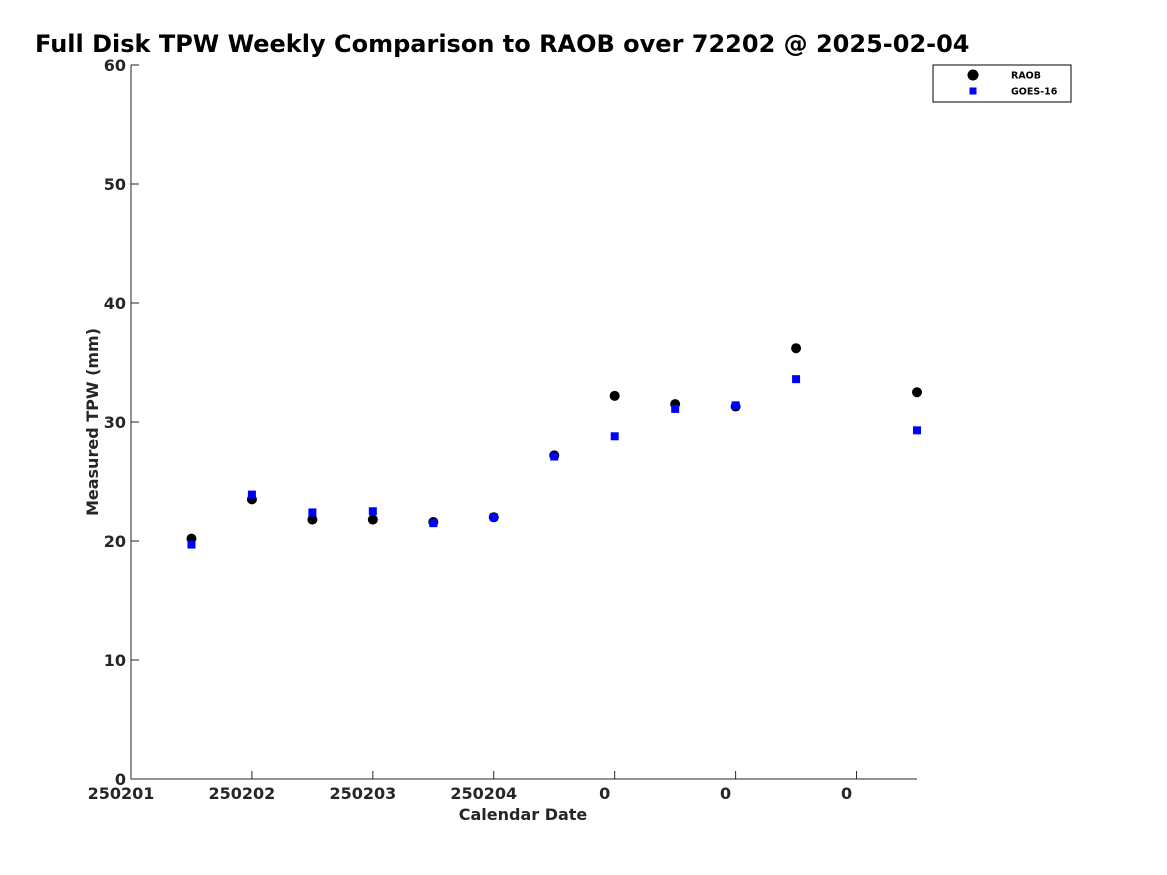 The image size is (1167, 875). I want to click on y-tick-label: 60, so click(115, 65).